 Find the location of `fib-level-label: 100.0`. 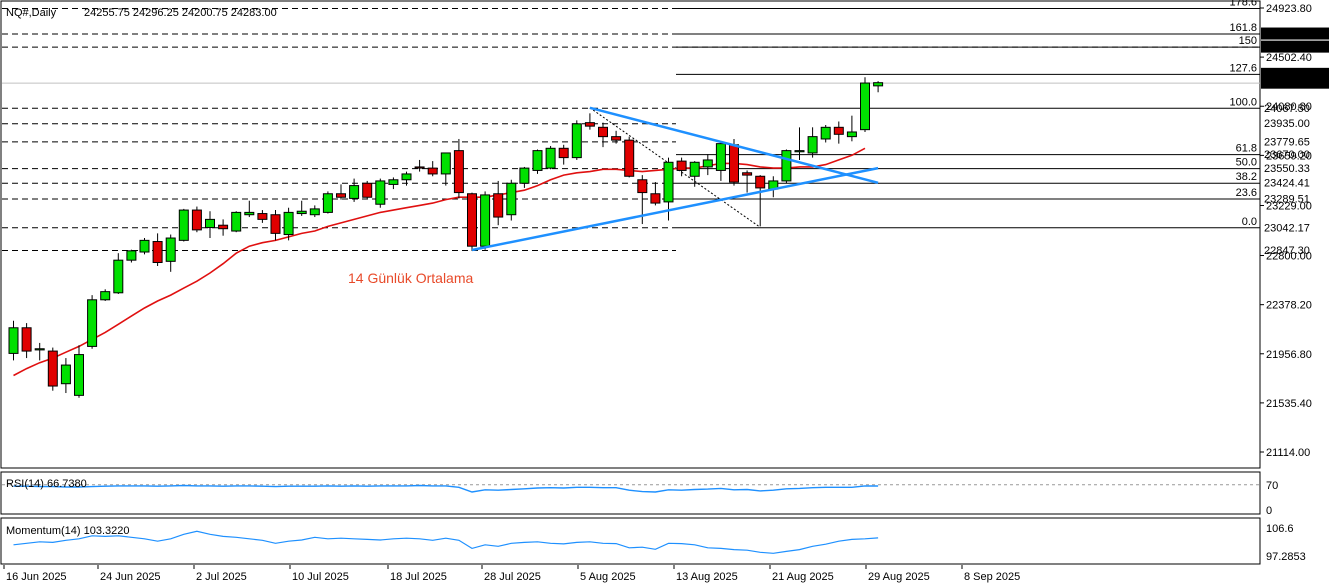

fib-level-label: 100.0 is located at coordinates (1243, 102).